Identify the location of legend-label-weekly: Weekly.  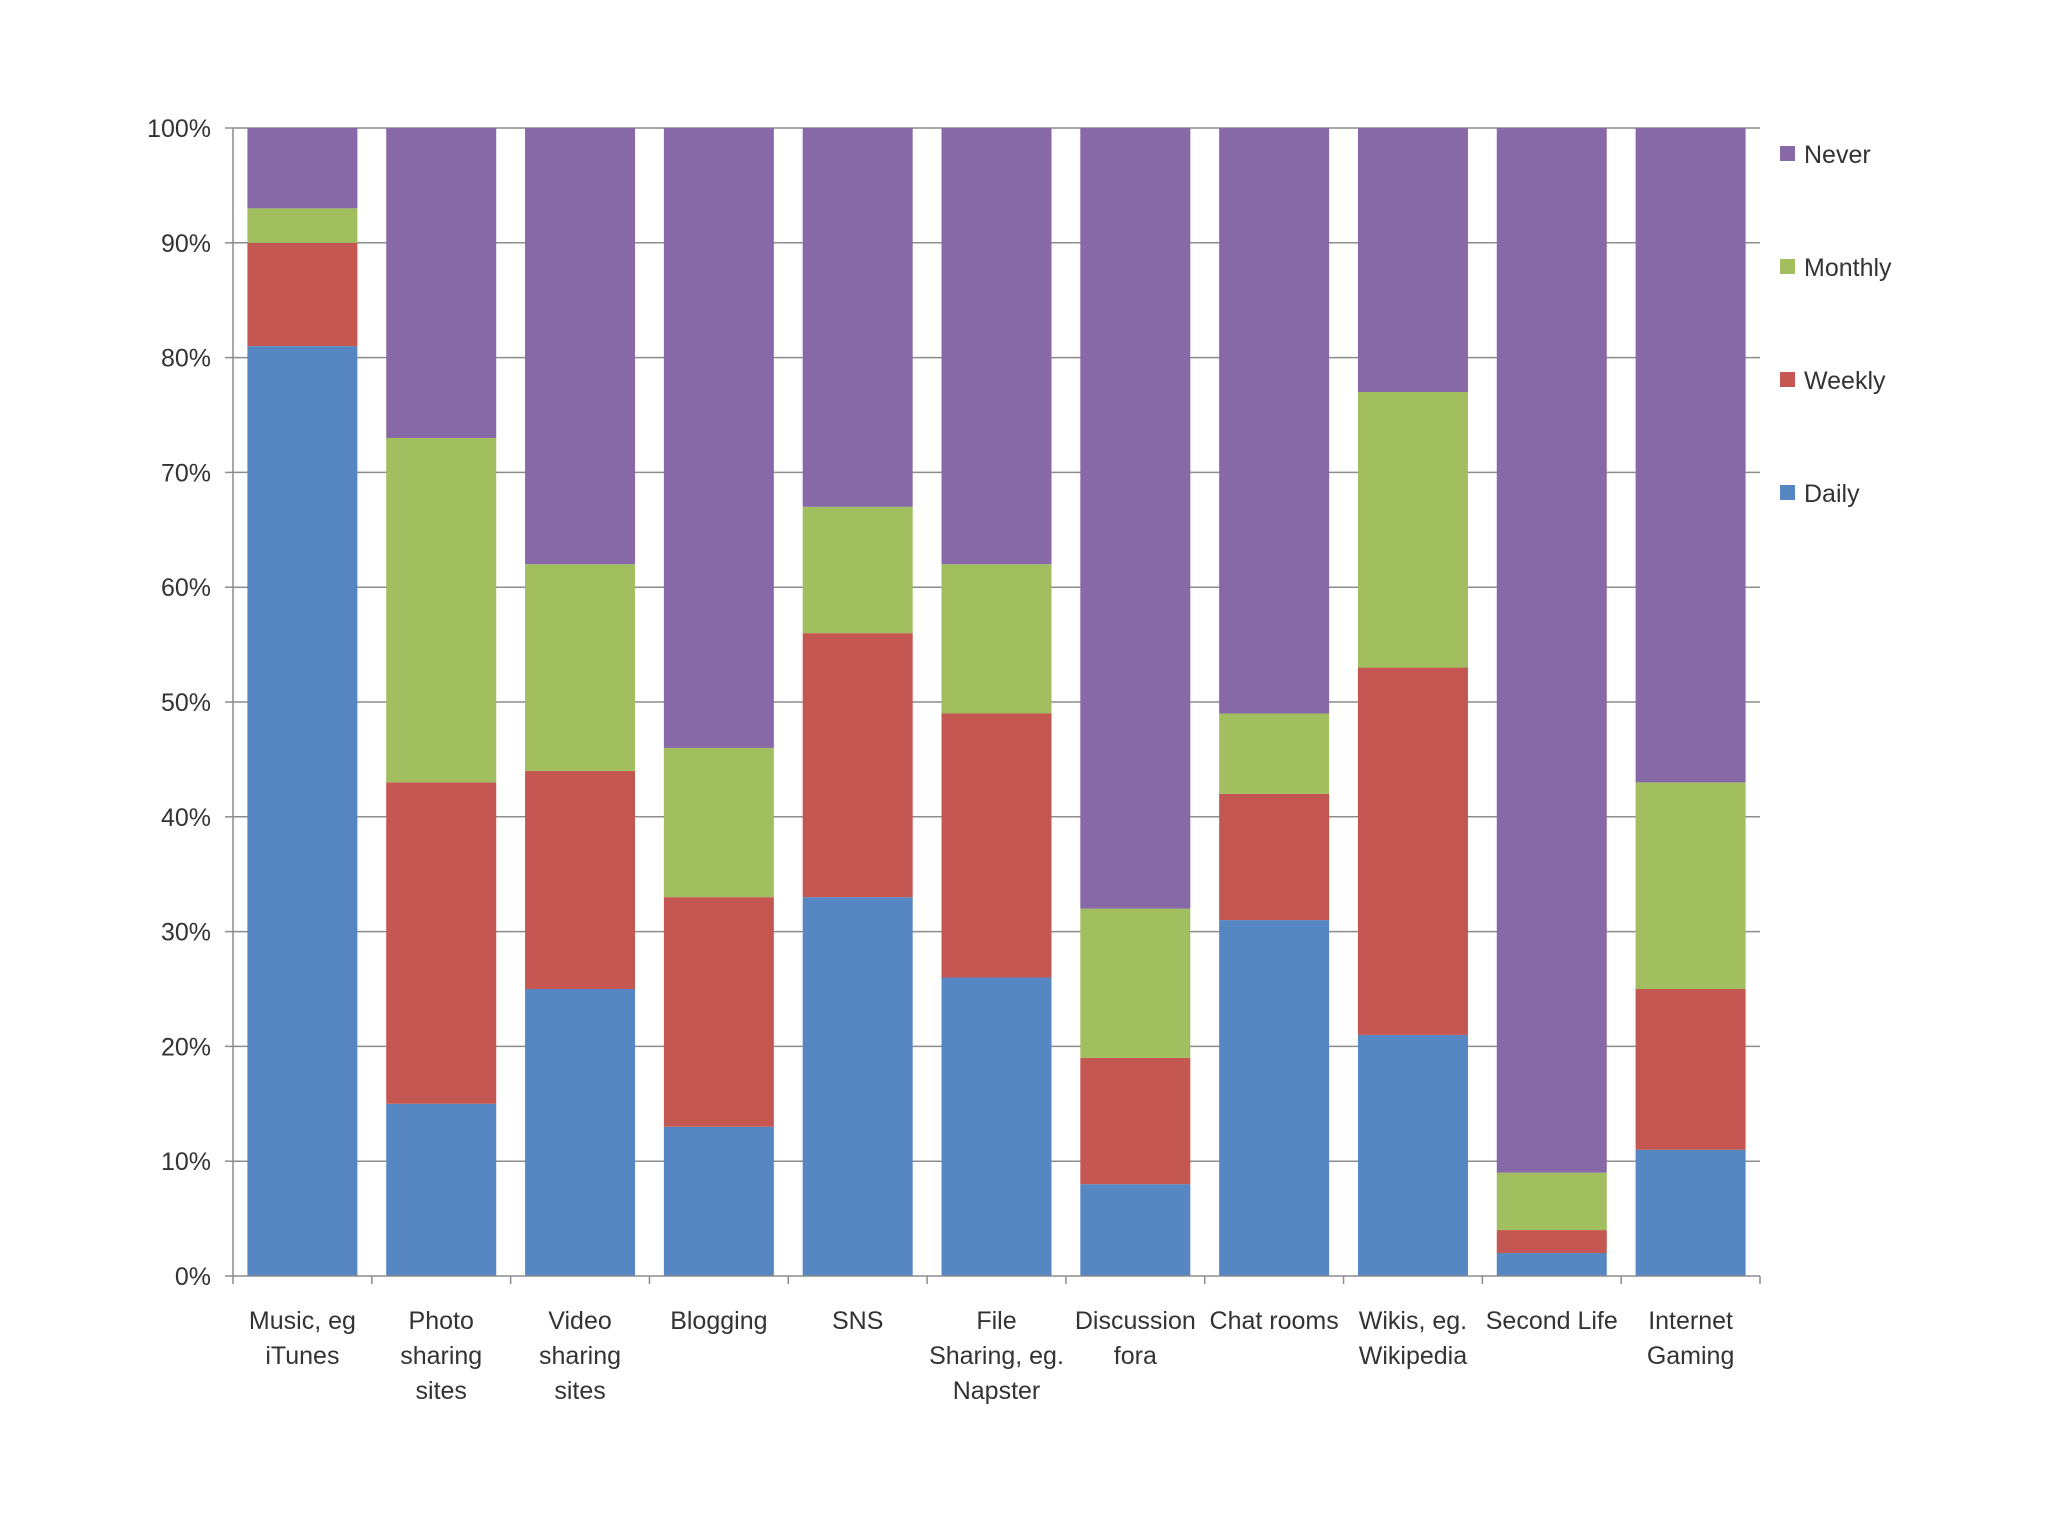
(1845, 381).